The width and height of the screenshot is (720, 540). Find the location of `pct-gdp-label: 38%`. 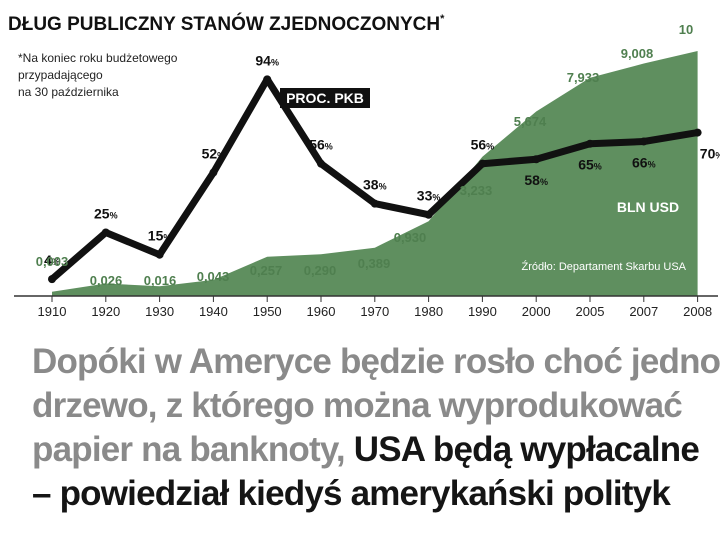

pct-gdp-label: 38% is located at coordinates (375, 185).